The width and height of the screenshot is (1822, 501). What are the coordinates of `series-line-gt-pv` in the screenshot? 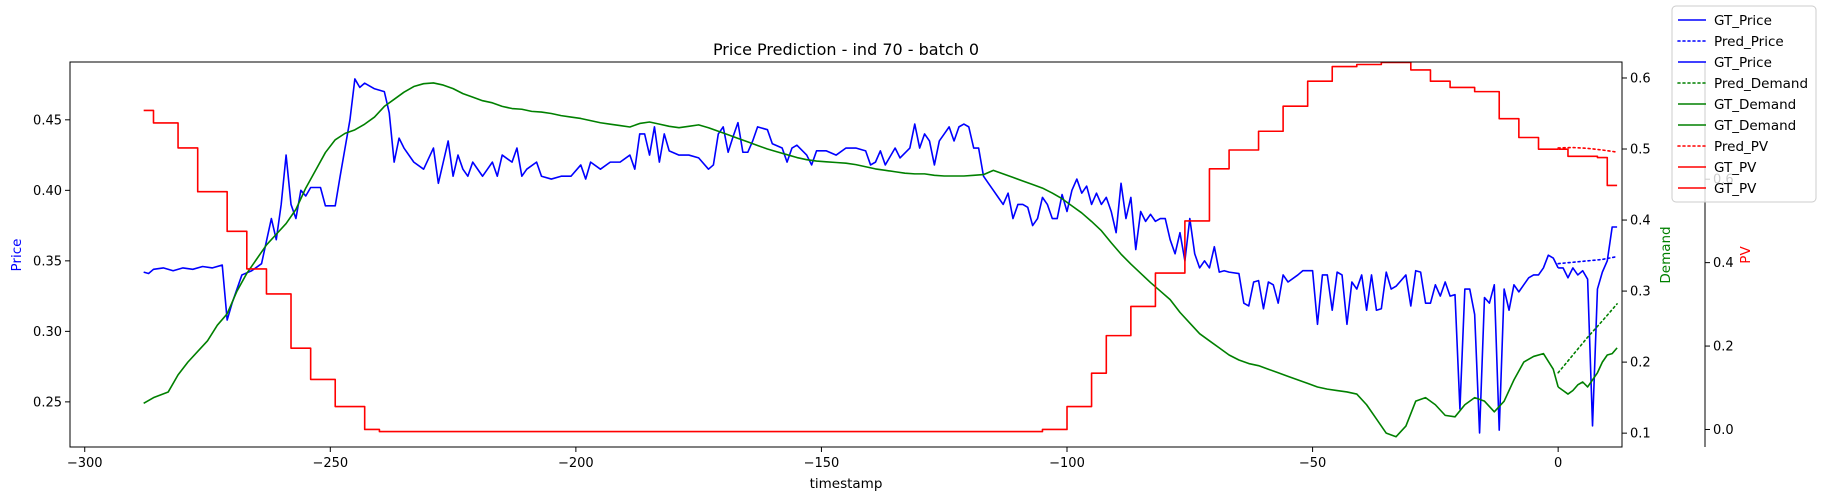 It's located at (1588, 167).